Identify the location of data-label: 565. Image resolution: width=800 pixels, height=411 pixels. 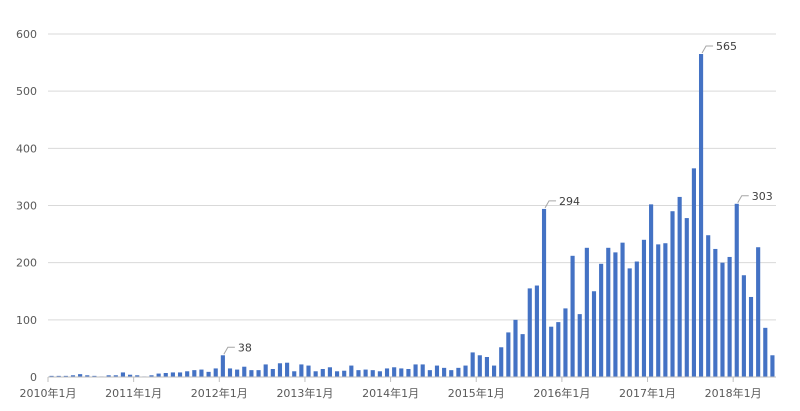
(726, 46).